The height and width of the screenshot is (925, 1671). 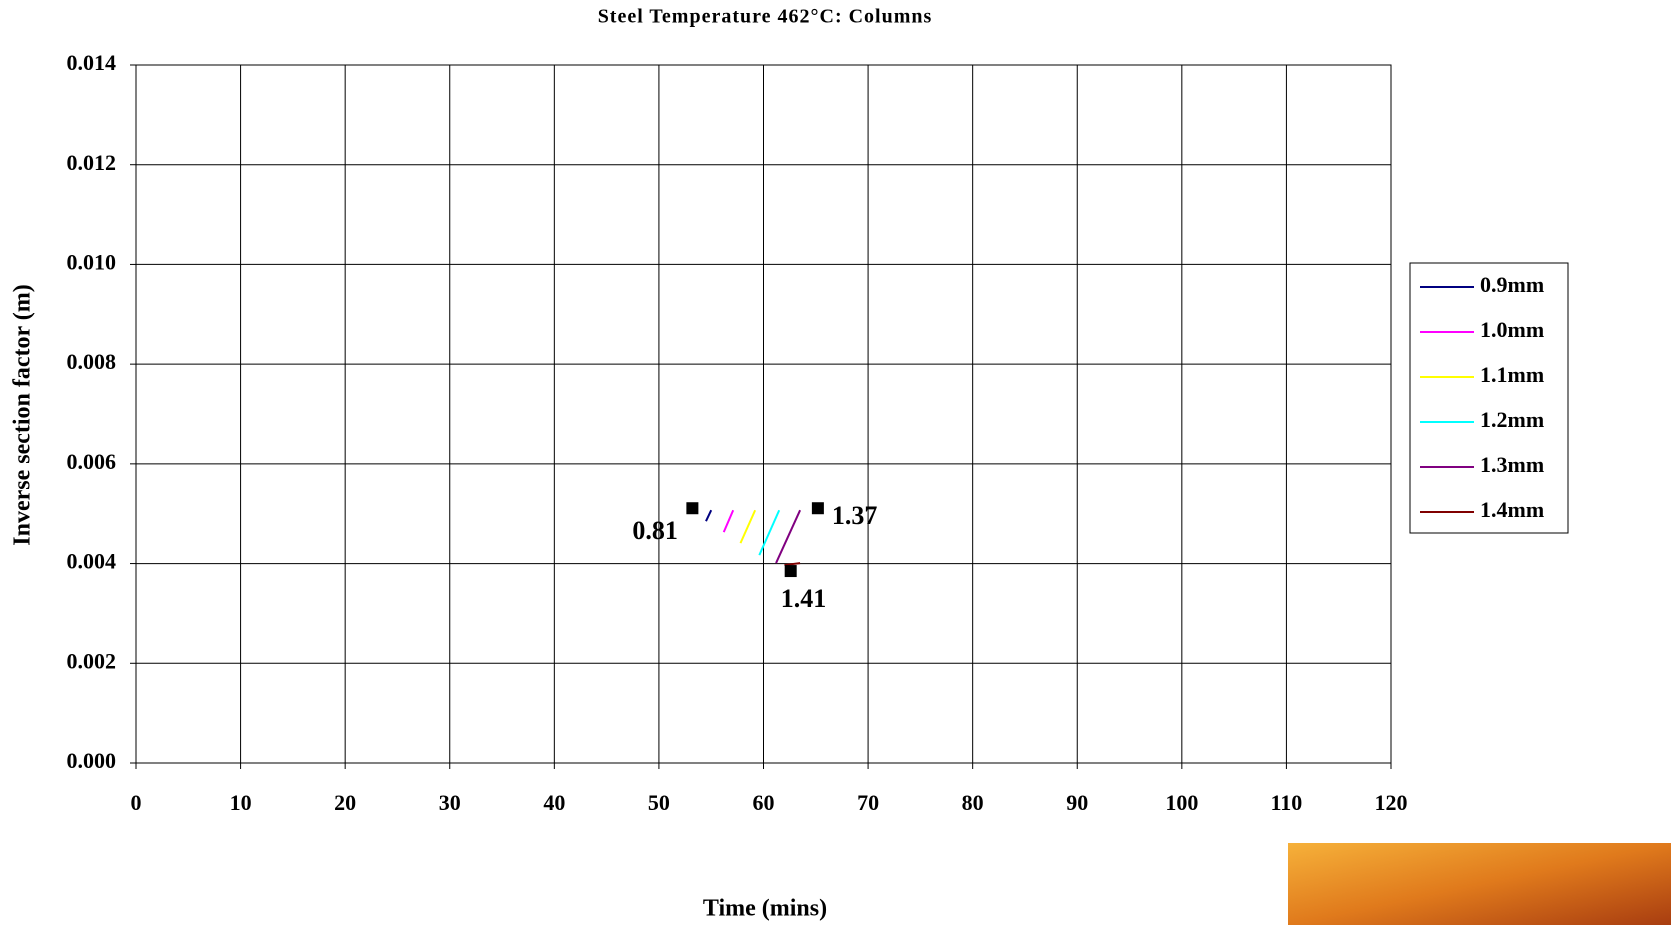 I want to click on x-tick-label: 110, so click(x=1287, y=802).